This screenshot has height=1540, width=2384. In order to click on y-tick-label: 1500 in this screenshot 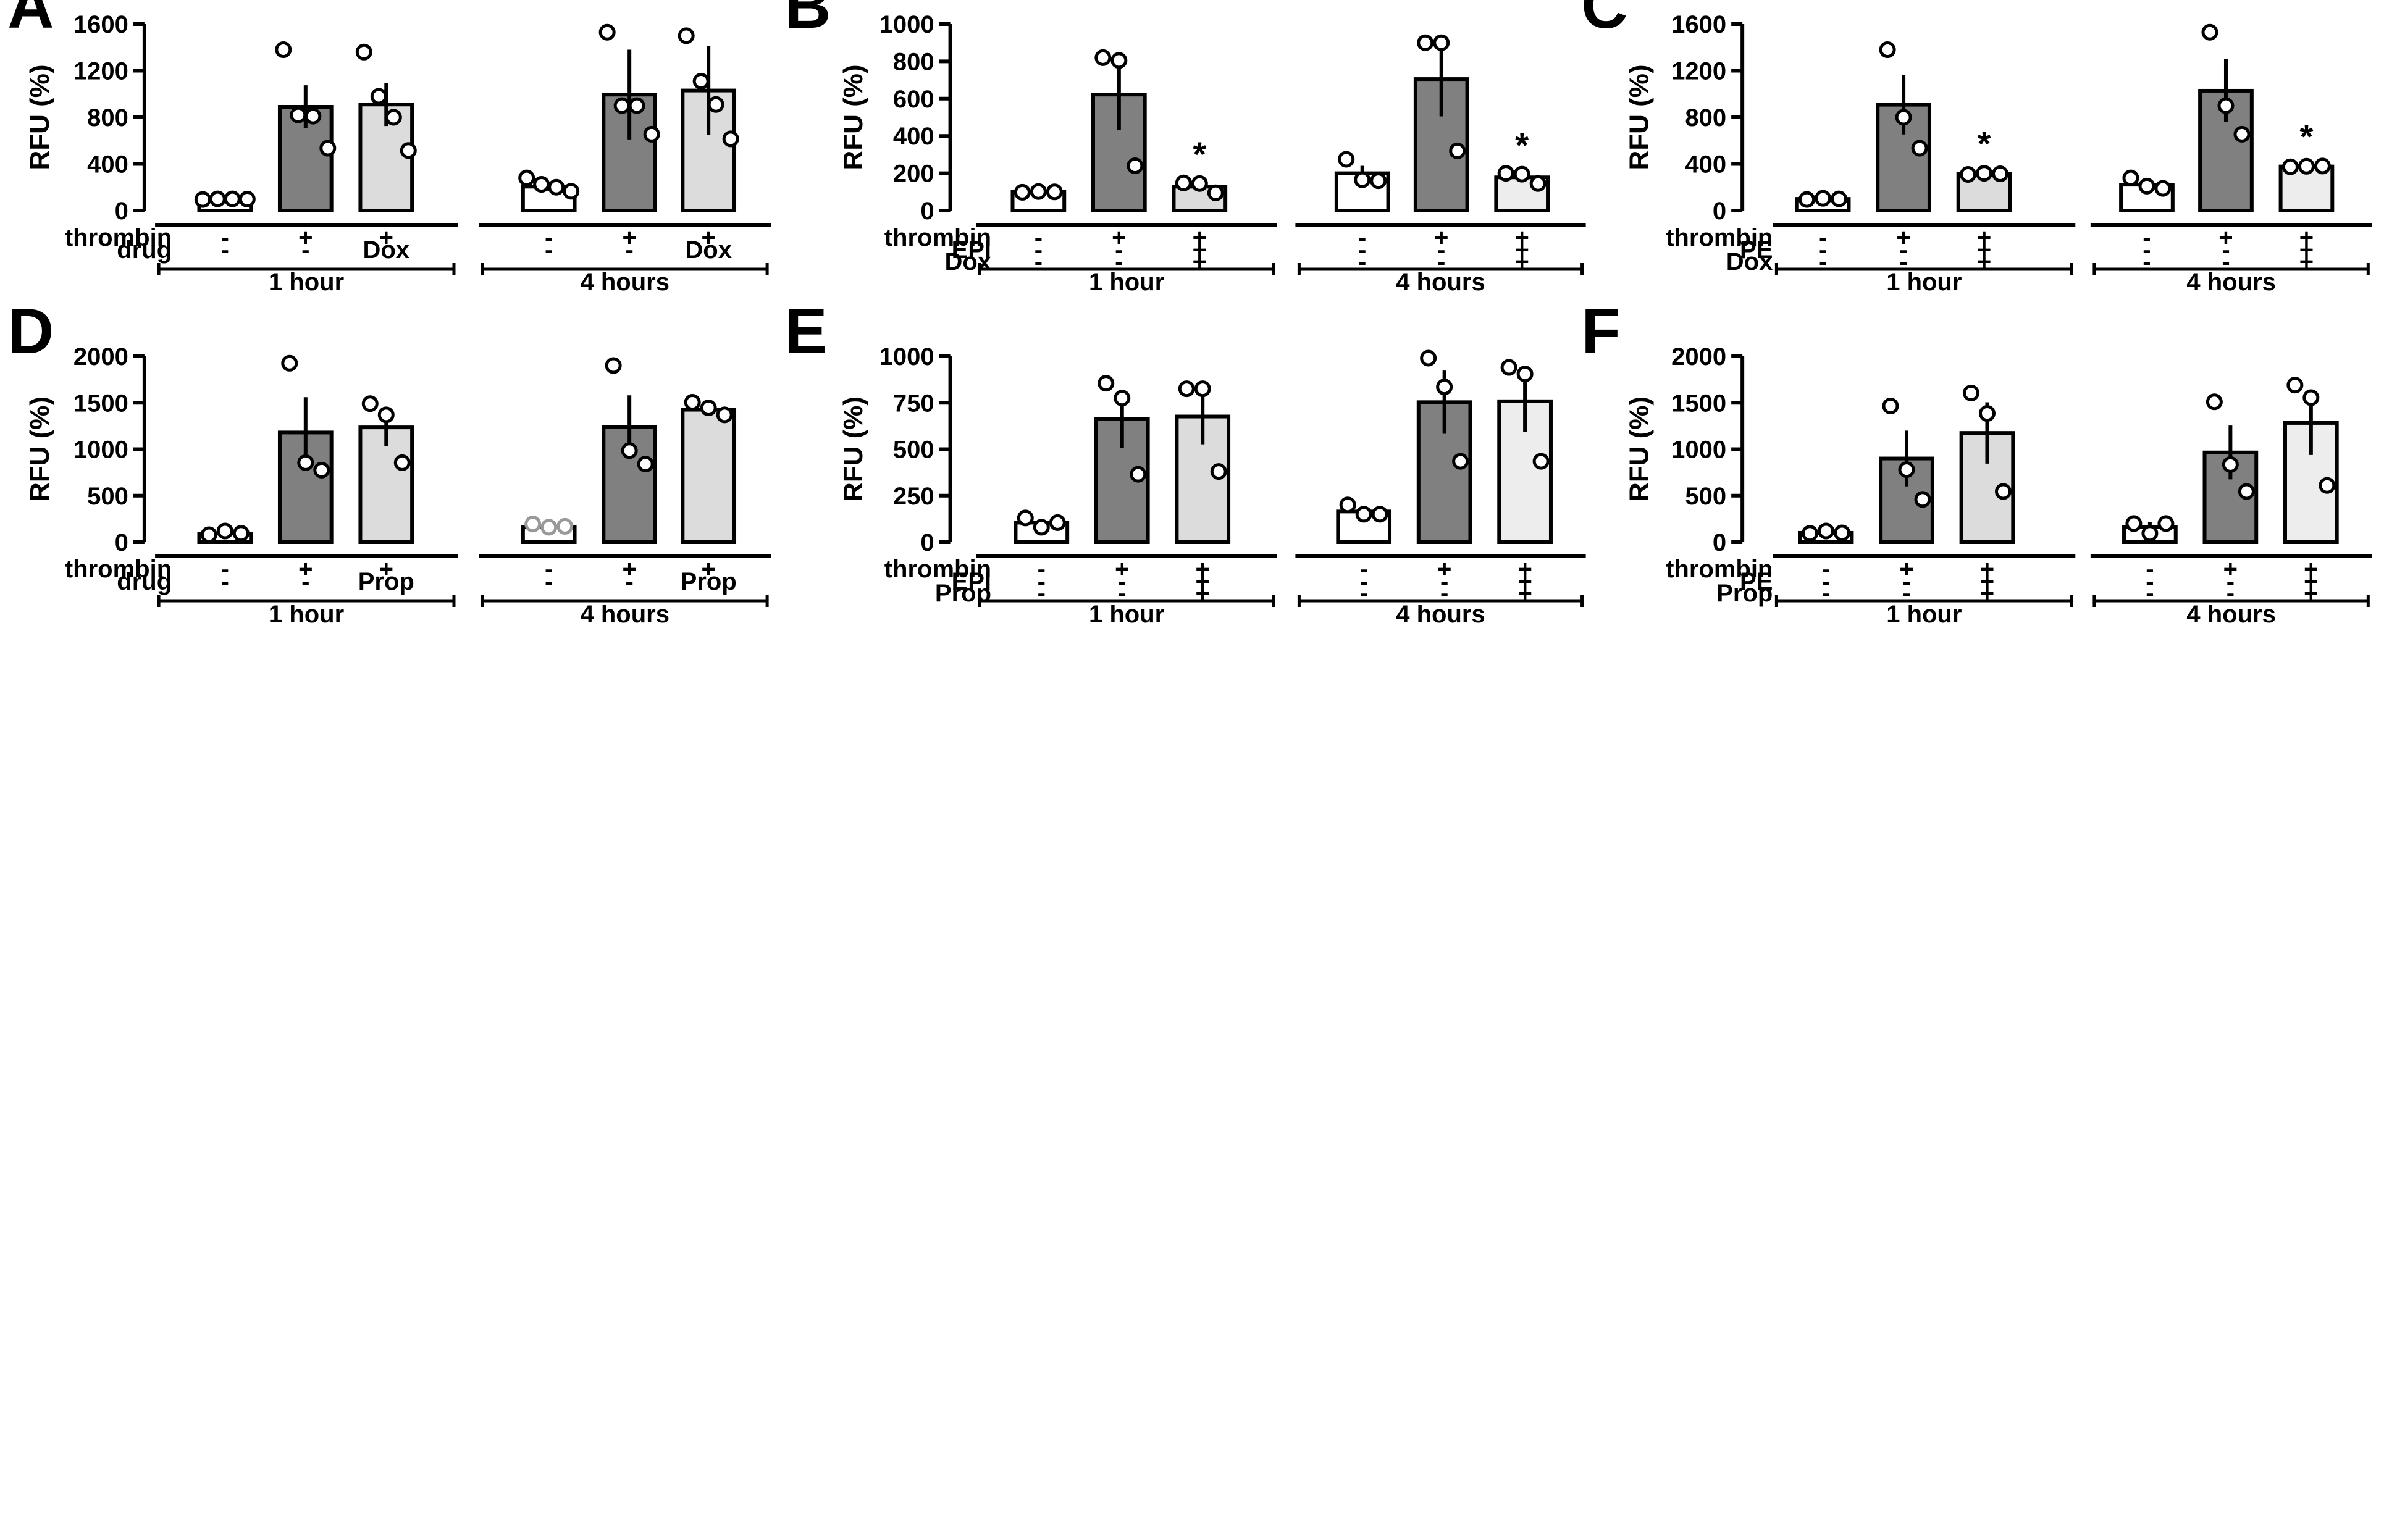, I will do `click(100, 403)`.